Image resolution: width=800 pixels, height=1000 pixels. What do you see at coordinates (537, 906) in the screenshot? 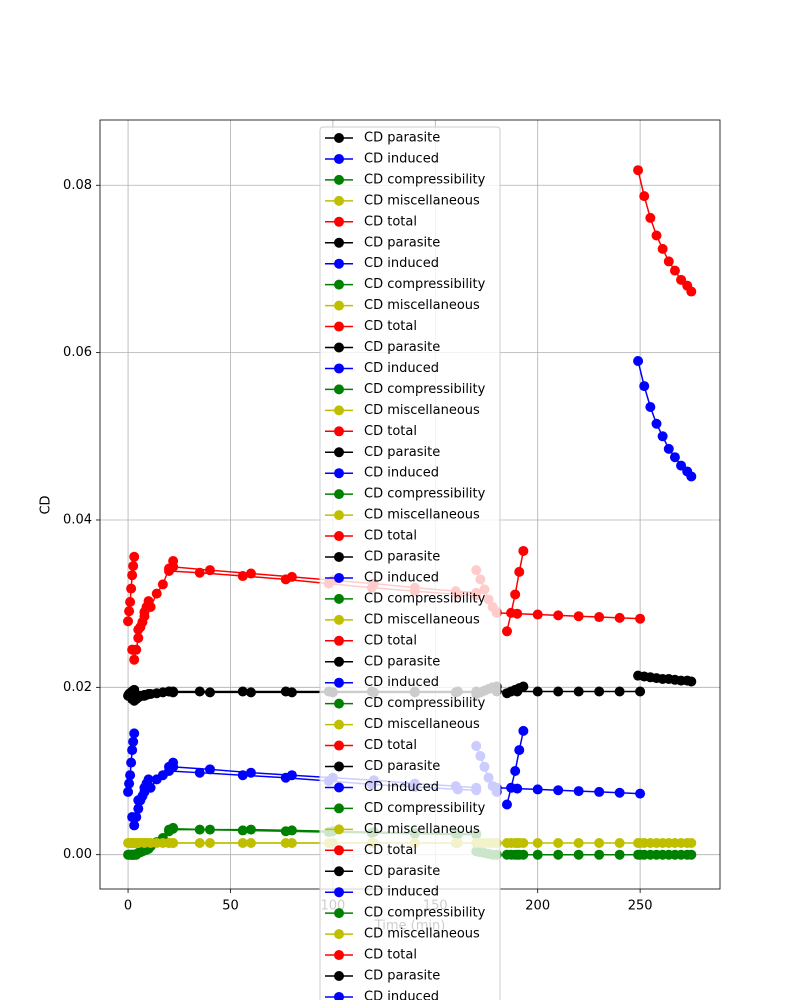
I see `x-tick-label: 200` at bounding box center [537, 906].